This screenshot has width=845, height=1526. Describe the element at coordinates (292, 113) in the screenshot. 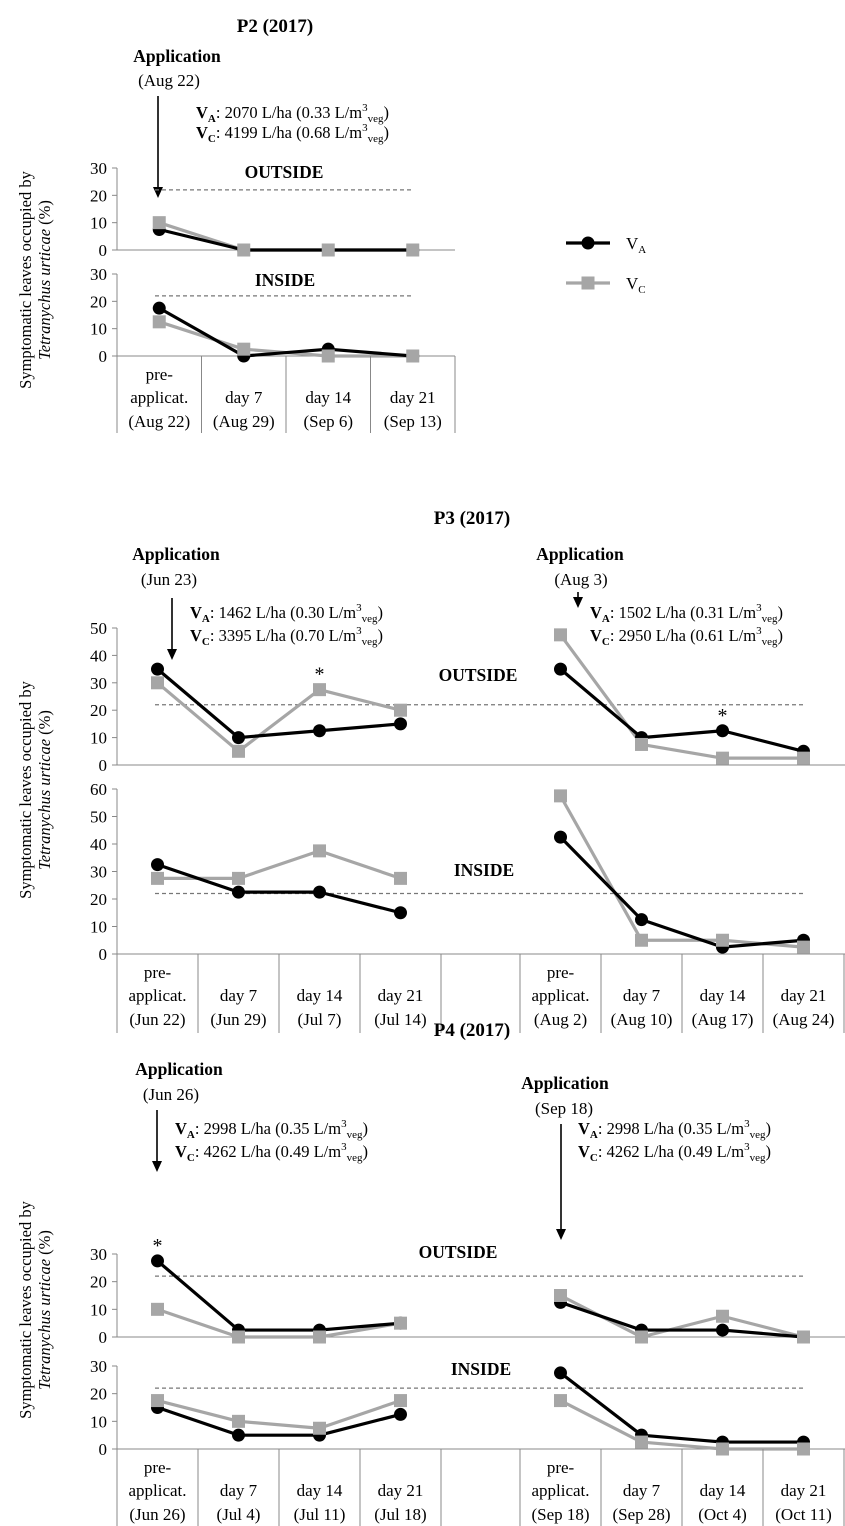

I see `chart-1-application-1-va-rate: VA: 2070 L/ha (0.33 L/m3veg)` at that location.